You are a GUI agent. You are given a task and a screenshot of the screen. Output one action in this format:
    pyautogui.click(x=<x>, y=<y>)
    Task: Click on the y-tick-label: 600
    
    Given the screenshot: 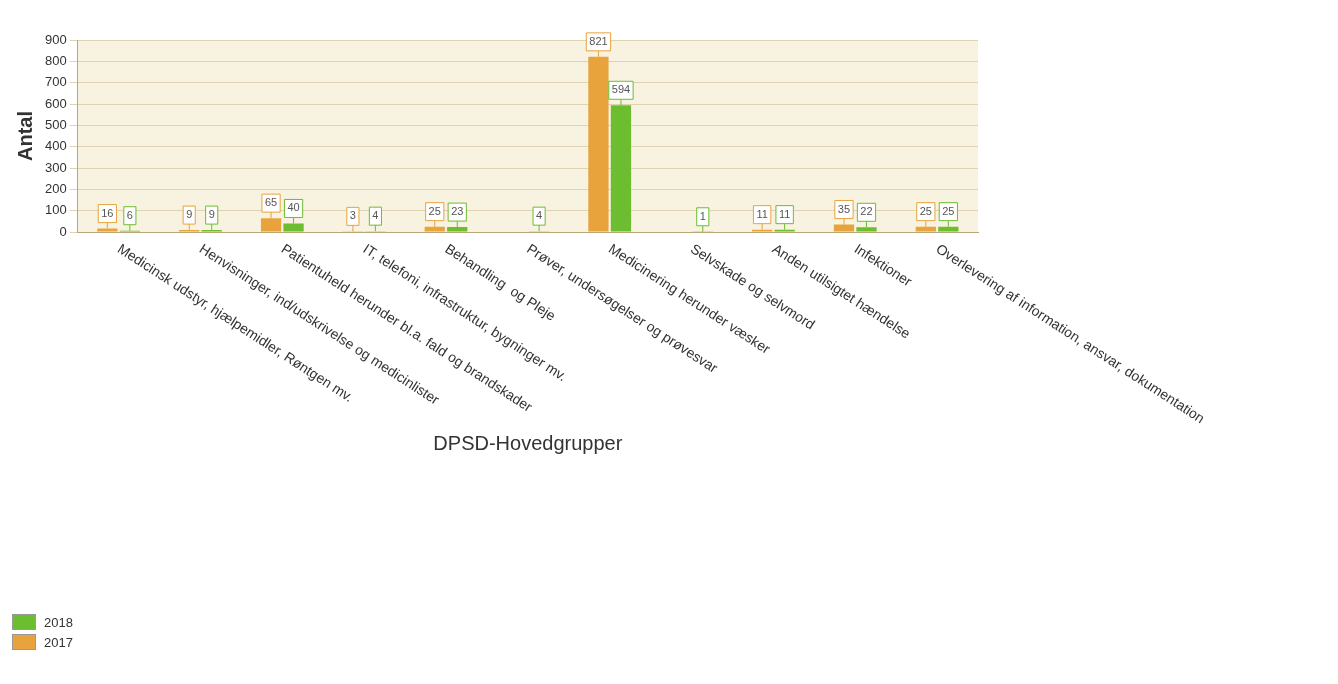 What is the action you would take?
    pyautogui.click(x=55, y=103)
    